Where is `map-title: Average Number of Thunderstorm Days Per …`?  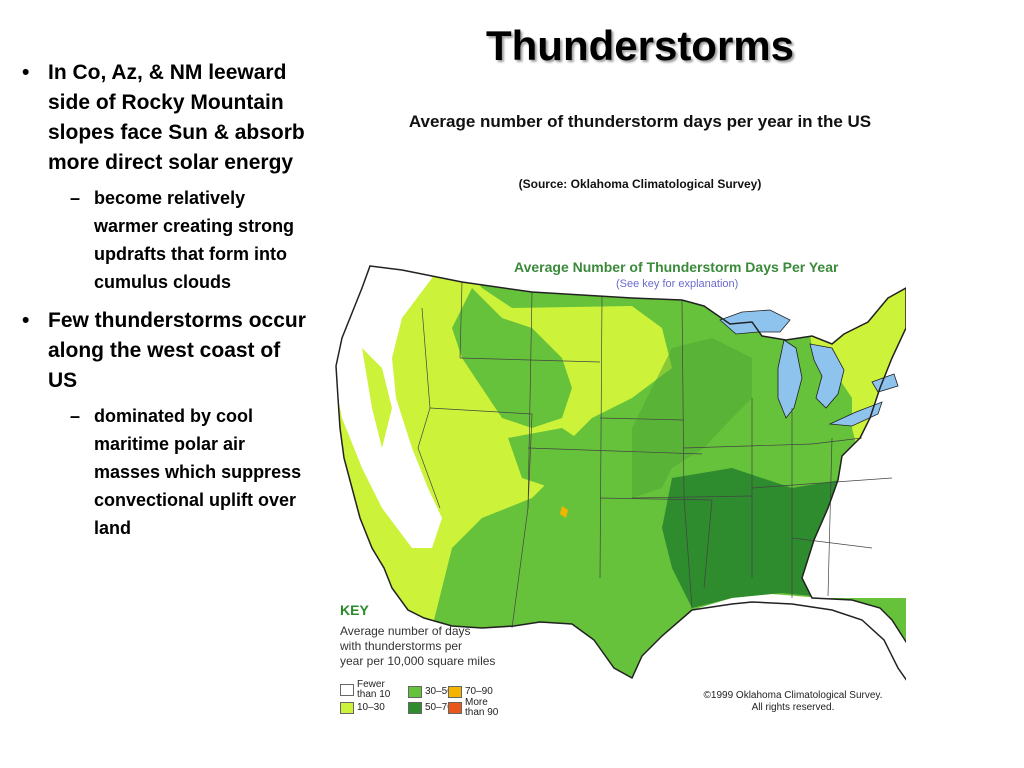 map-title: Average Number of Thunderstorm Days Per … is located at coordinates (676, 267).